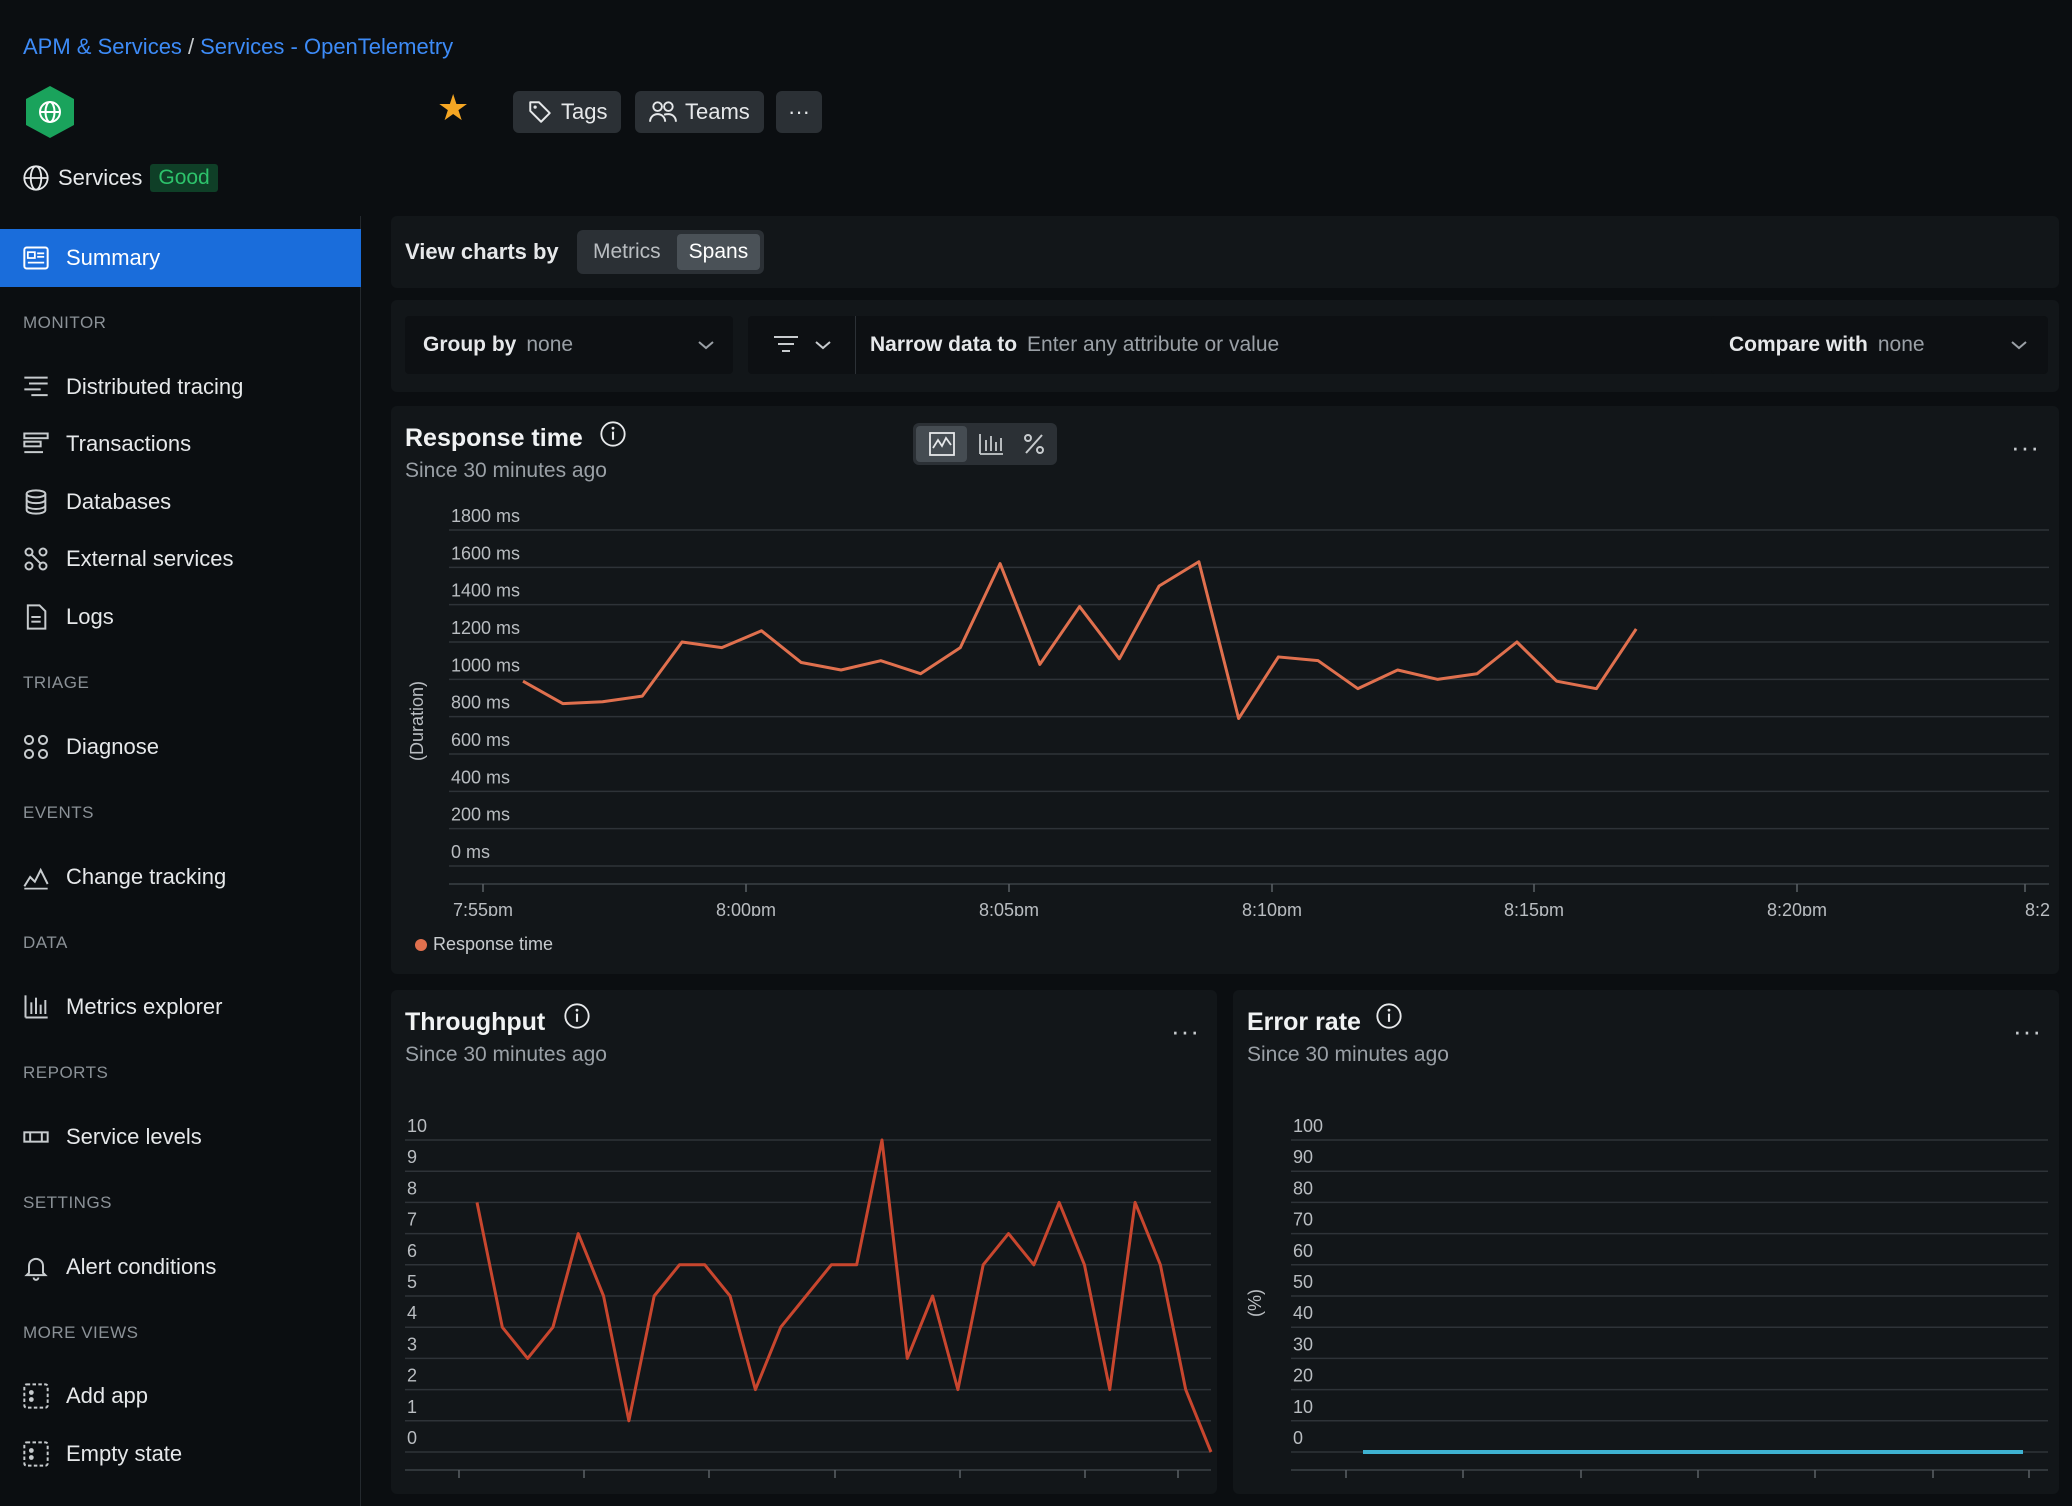 The image size is (2072, 1506). I want to click on sidebar-item-external-services: External services, so click(180, 559).